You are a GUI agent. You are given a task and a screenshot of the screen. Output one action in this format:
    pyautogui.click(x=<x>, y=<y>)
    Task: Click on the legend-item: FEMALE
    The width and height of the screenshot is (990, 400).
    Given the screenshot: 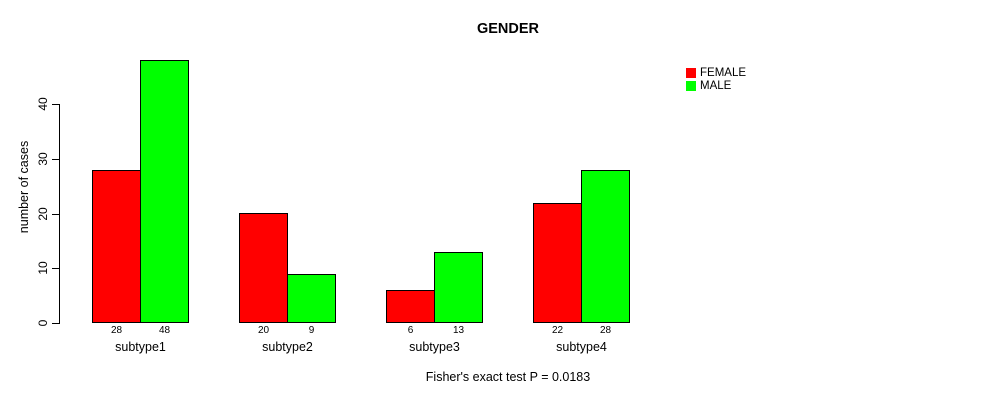 What is the action you would take?
    pyautogui.click(x=716, y=72)
    